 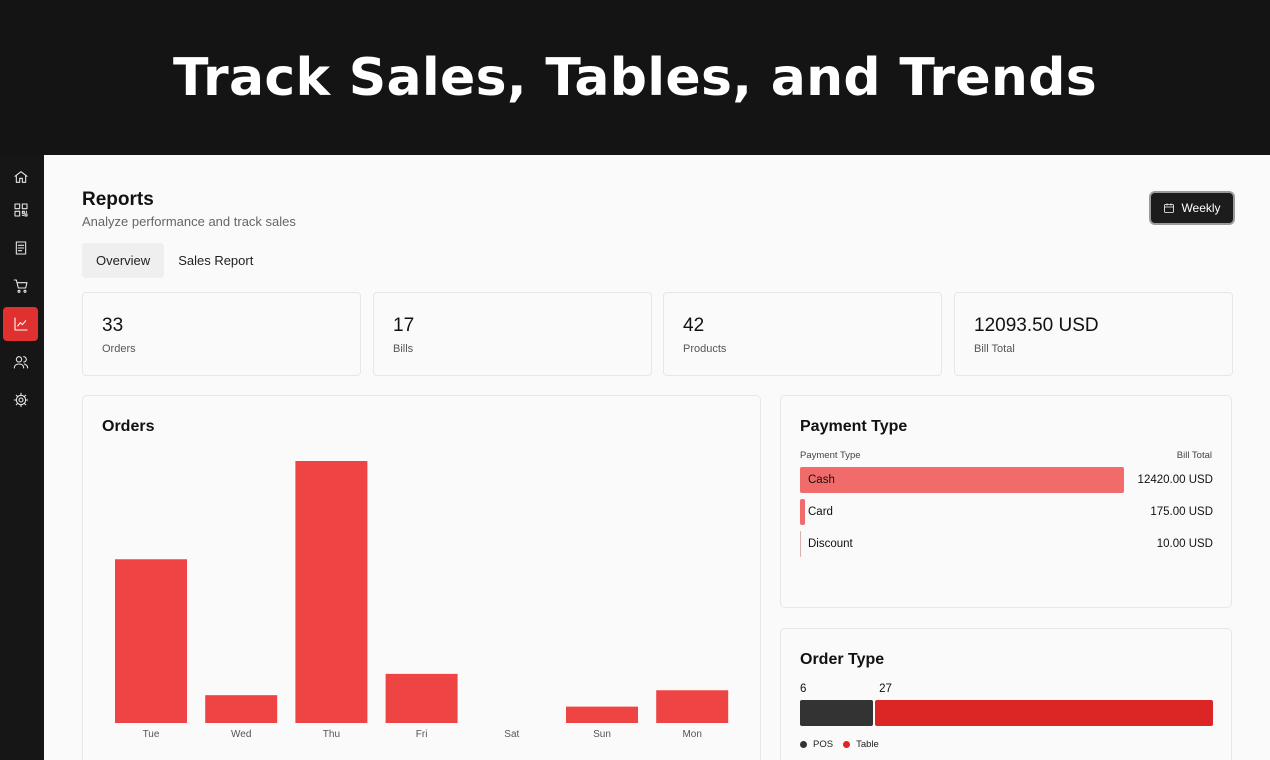 I want to click on stat-label: Bill Total, so click(x=994, y=349).